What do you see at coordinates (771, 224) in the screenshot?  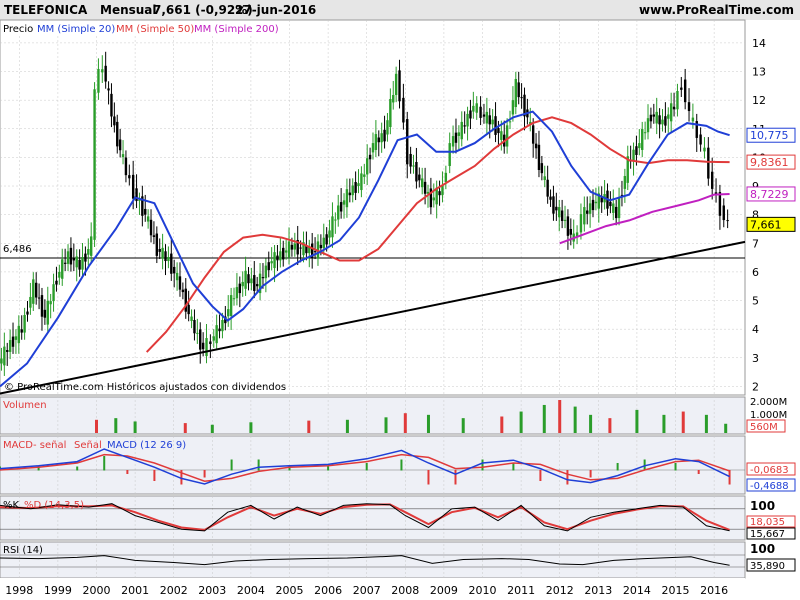 I see `value-label-box-price` at bounding box center [771, 224].